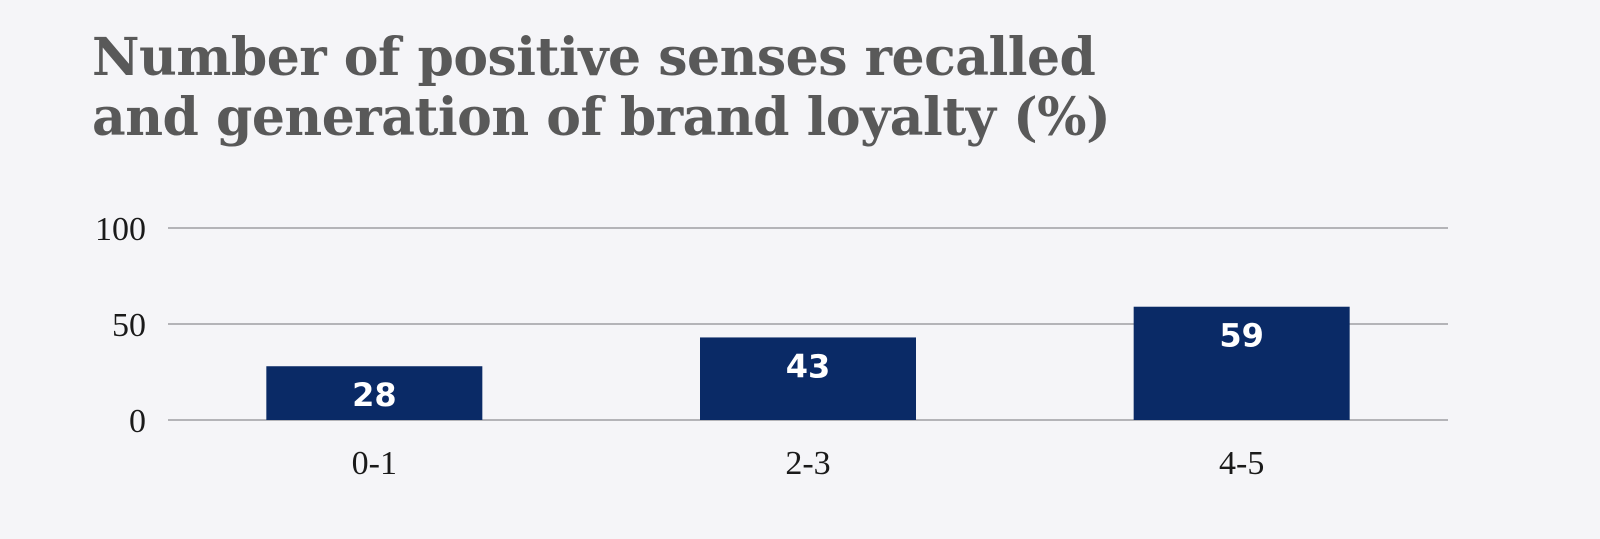 The width and height of the screenshot is (1600, 539). I want to click on x-axis-categories: 0-1 2-3 4-5, so click(808, 463).